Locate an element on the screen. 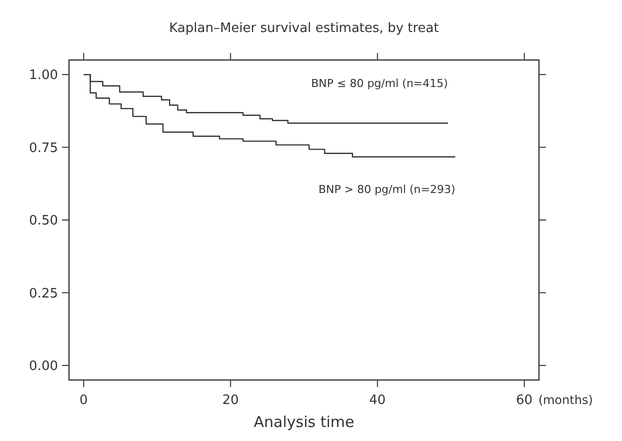 This screenshot has width=622, height=441. x-tick-label: 20 is located at coordinates (230, 400).